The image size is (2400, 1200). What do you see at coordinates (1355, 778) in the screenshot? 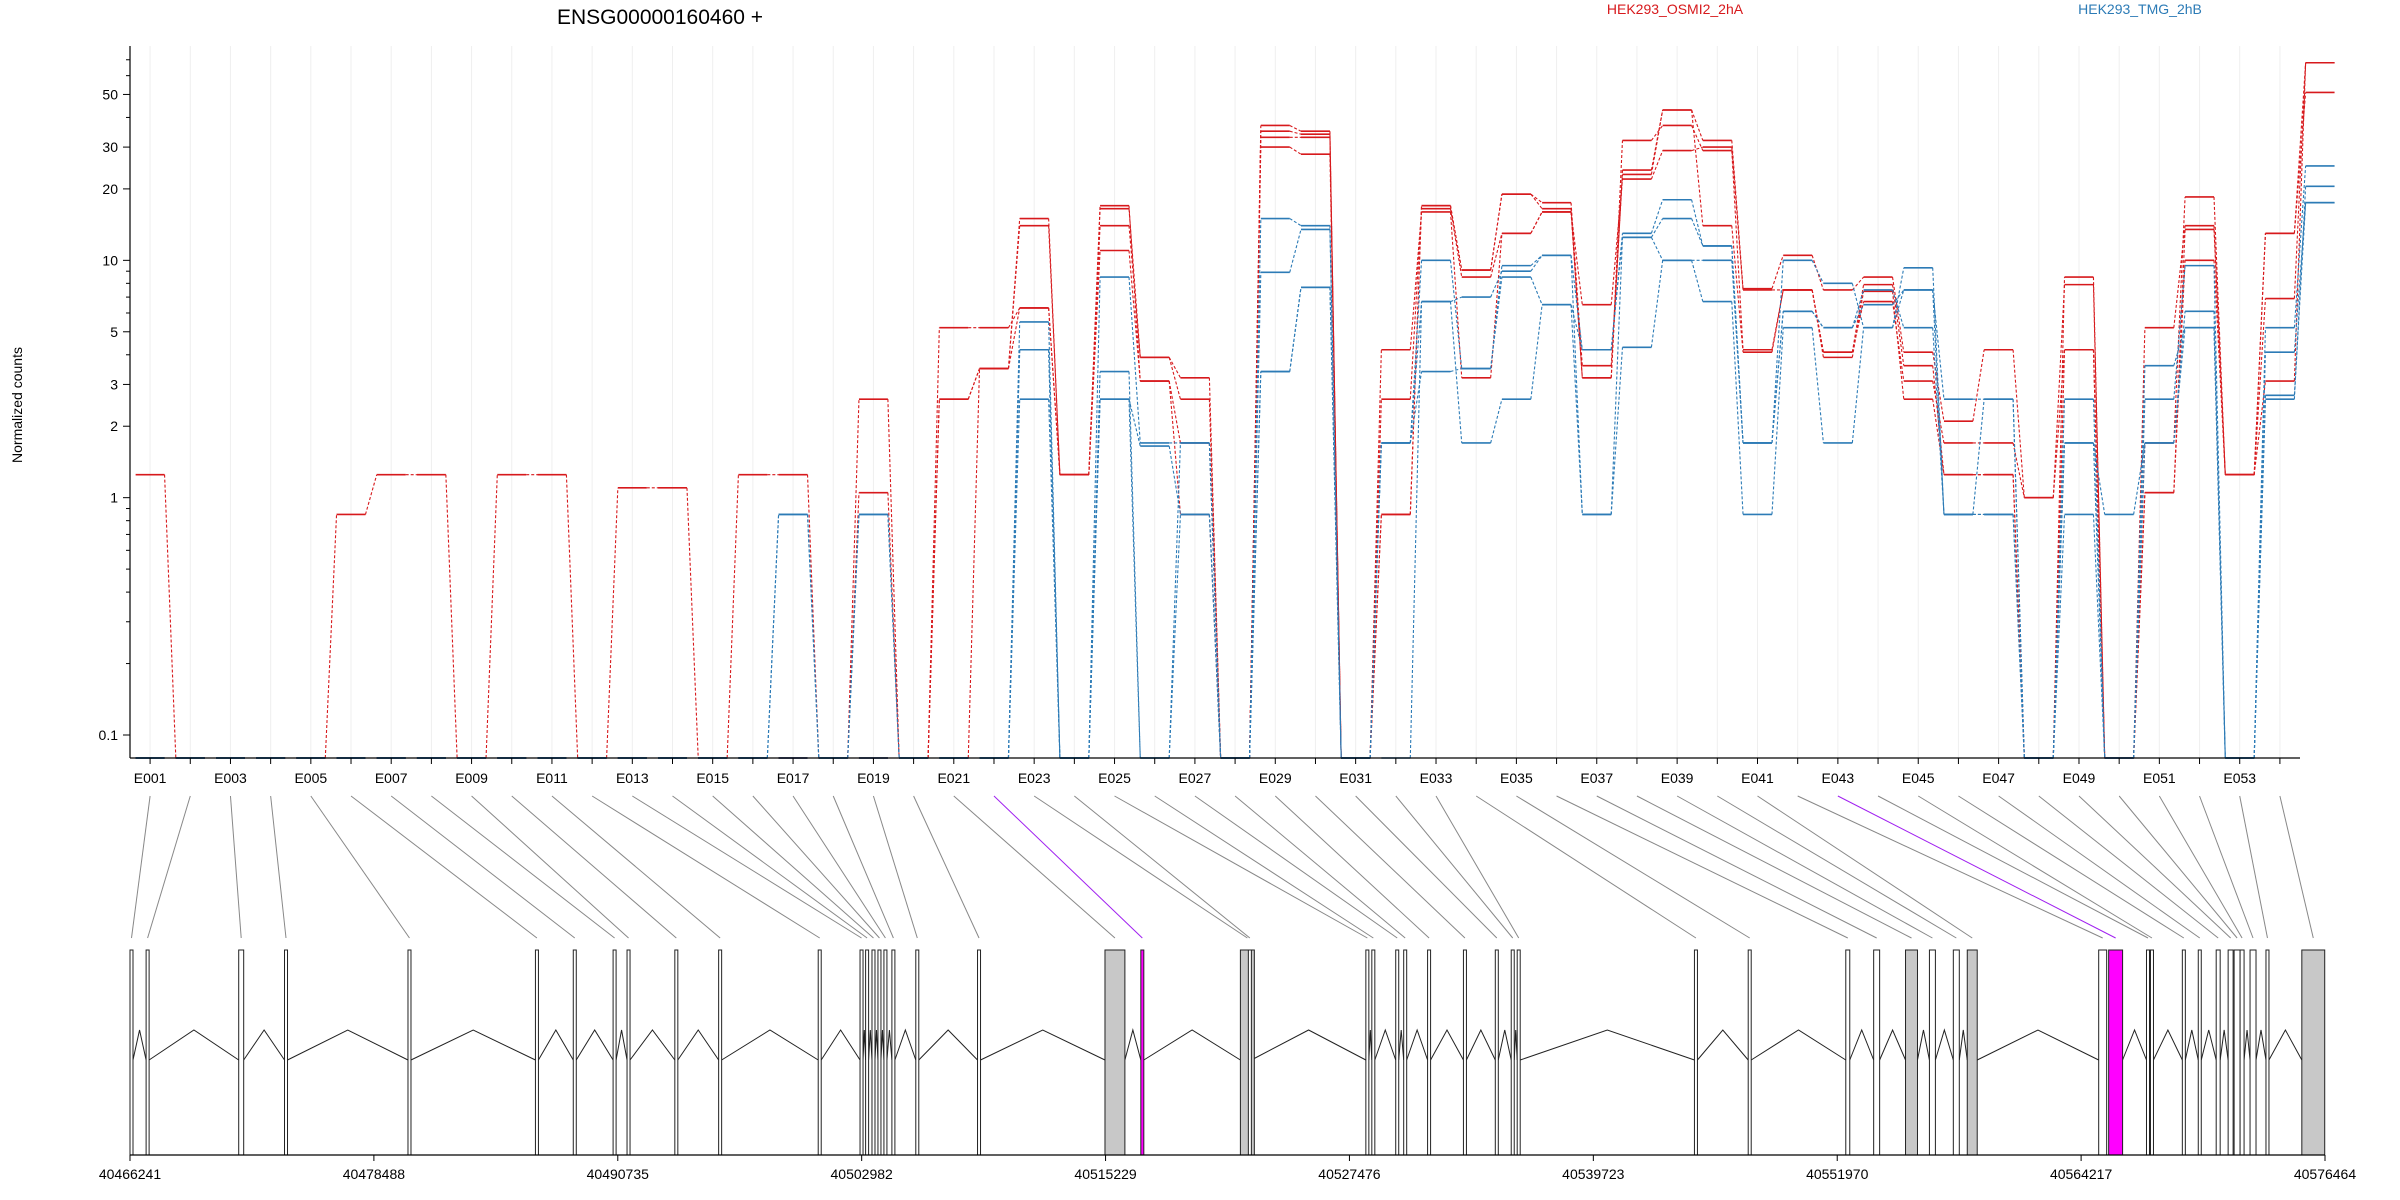
I see `x-tick-label: E031` at bounding box center [1355, 778].